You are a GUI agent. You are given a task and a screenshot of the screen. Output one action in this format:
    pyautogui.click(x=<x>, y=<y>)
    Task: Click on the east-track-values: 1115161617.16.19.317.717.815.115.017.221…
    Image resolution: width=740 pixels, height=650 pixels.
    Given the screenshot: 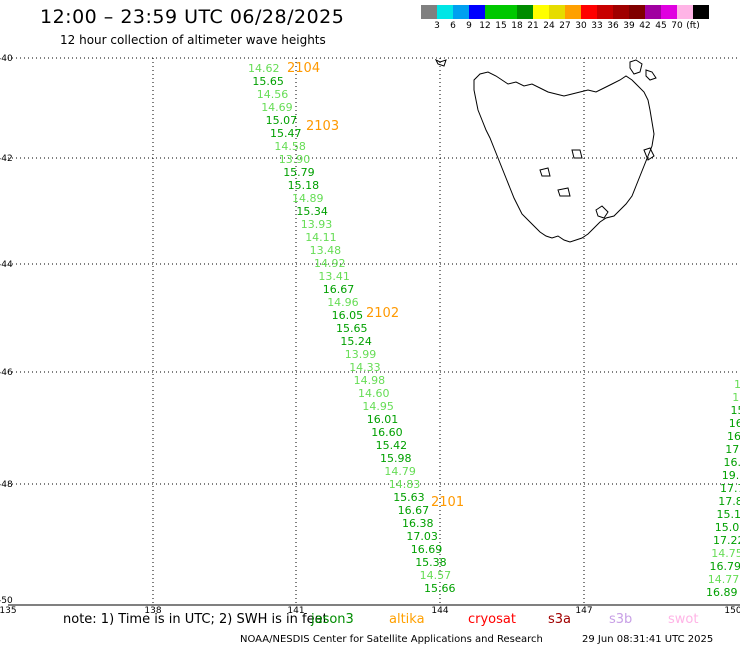 What is the action you would take?
    pyautogui.click(x=723, y=488)
    